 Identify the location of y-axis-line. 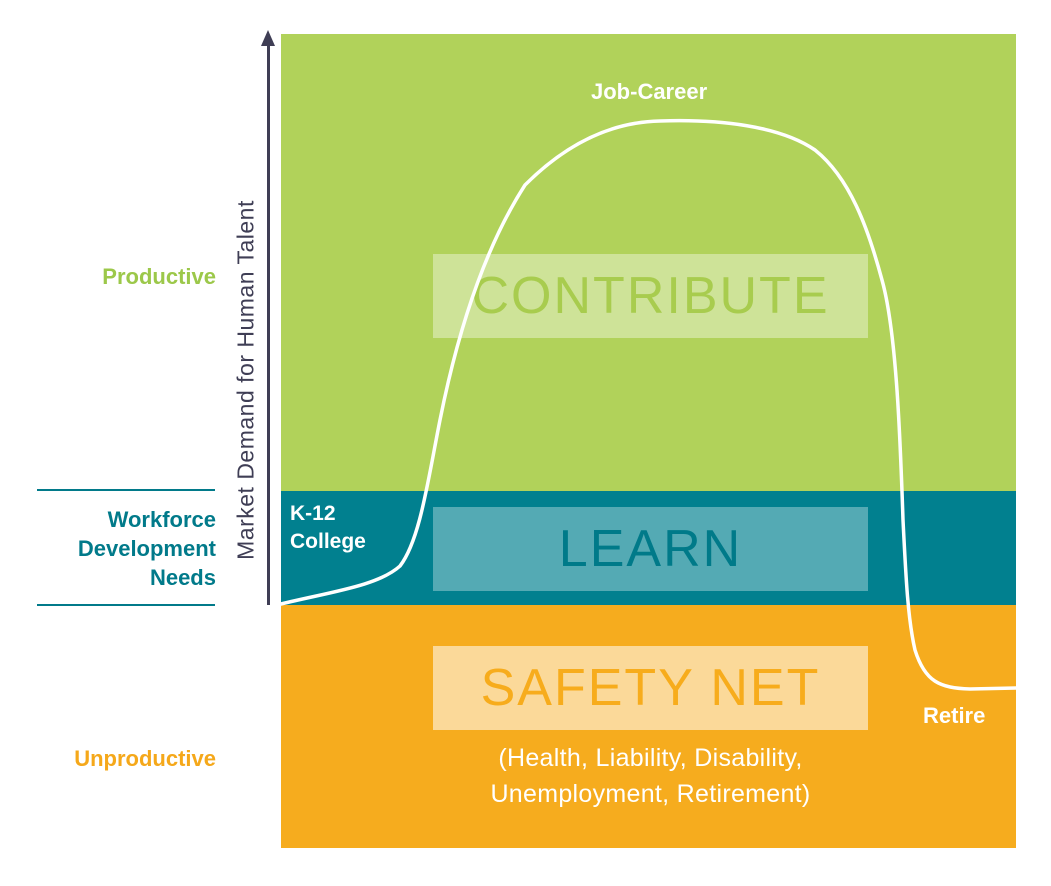
(268, 323).